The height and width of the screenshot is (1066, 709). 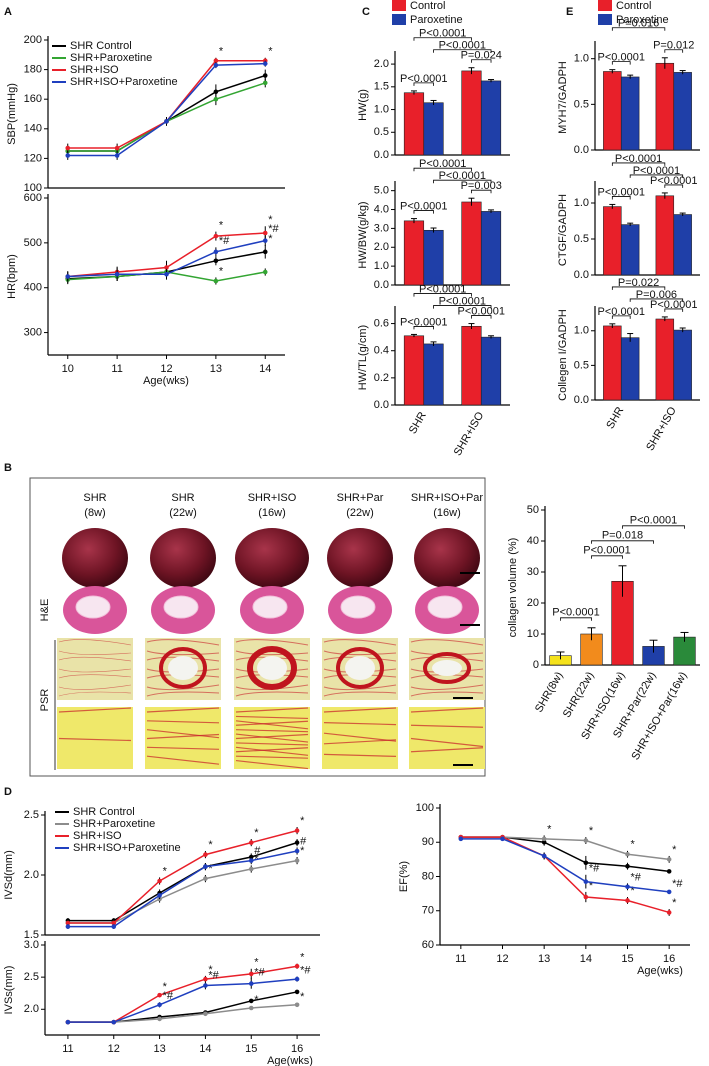 I want to click on x-tick-label: SHR(8w), so click(x=549, y=692).